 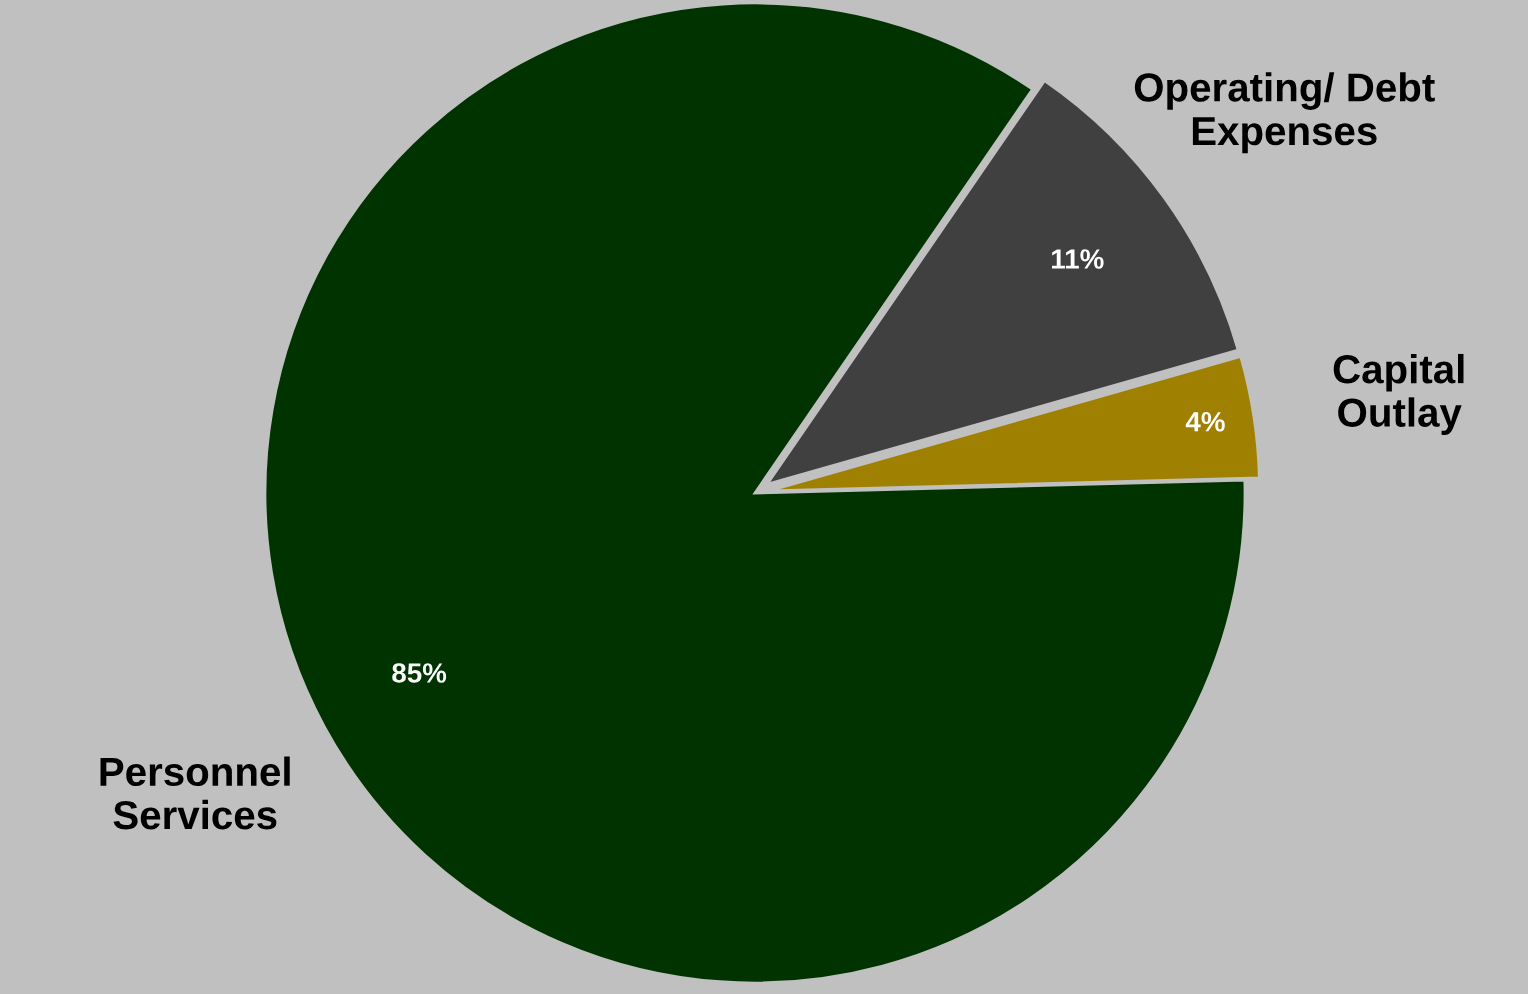 What do you see at coordinates (1205, 421) in the screenshot?
I see `data-label: 4%` at bounding box center [1205, 421].